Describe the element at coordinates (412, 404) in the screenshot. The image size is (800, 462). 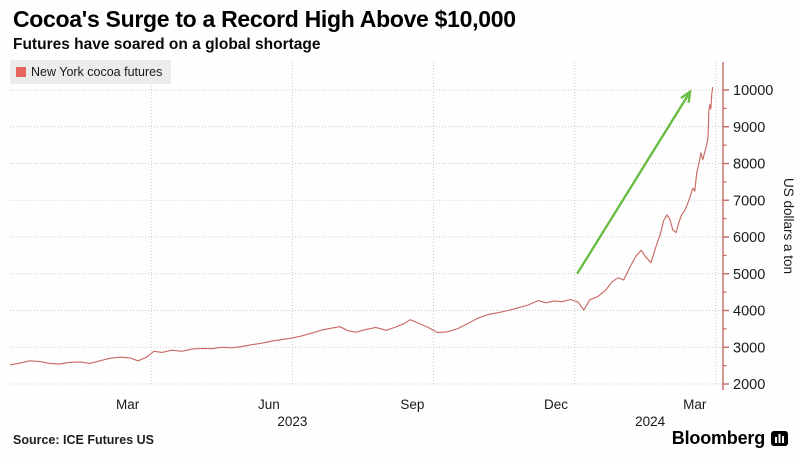
I see `x-tick-label: Sep` at that location.